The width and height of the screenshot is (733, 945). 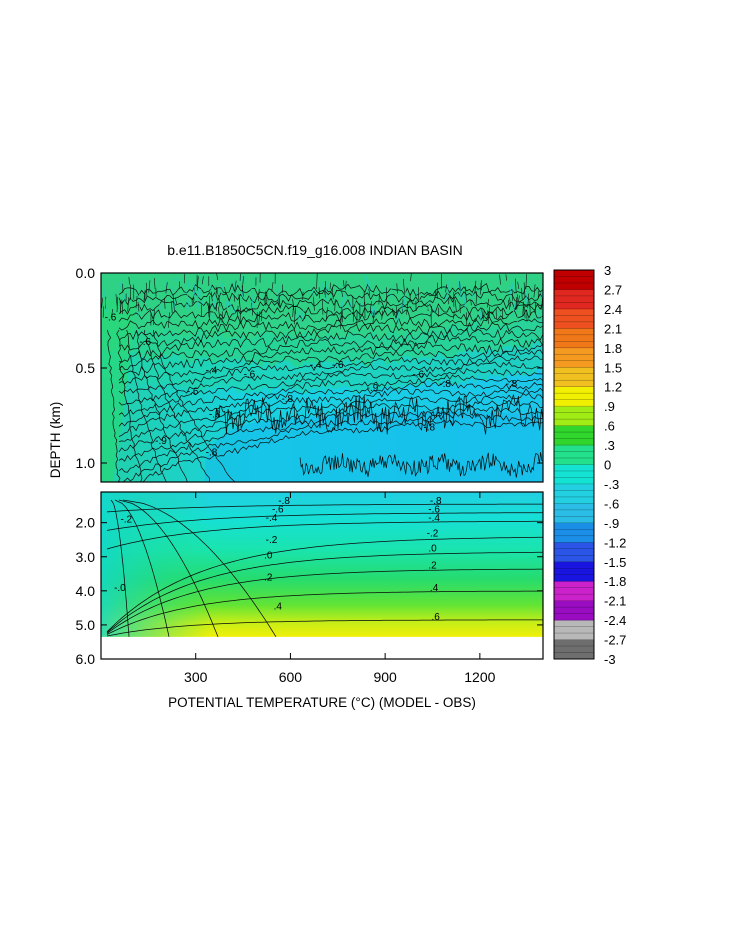 What do you see at coordinates (615, 542) in the screenshot?
I see `colorbar-label: -1.2` at bounding box center [615, 542].